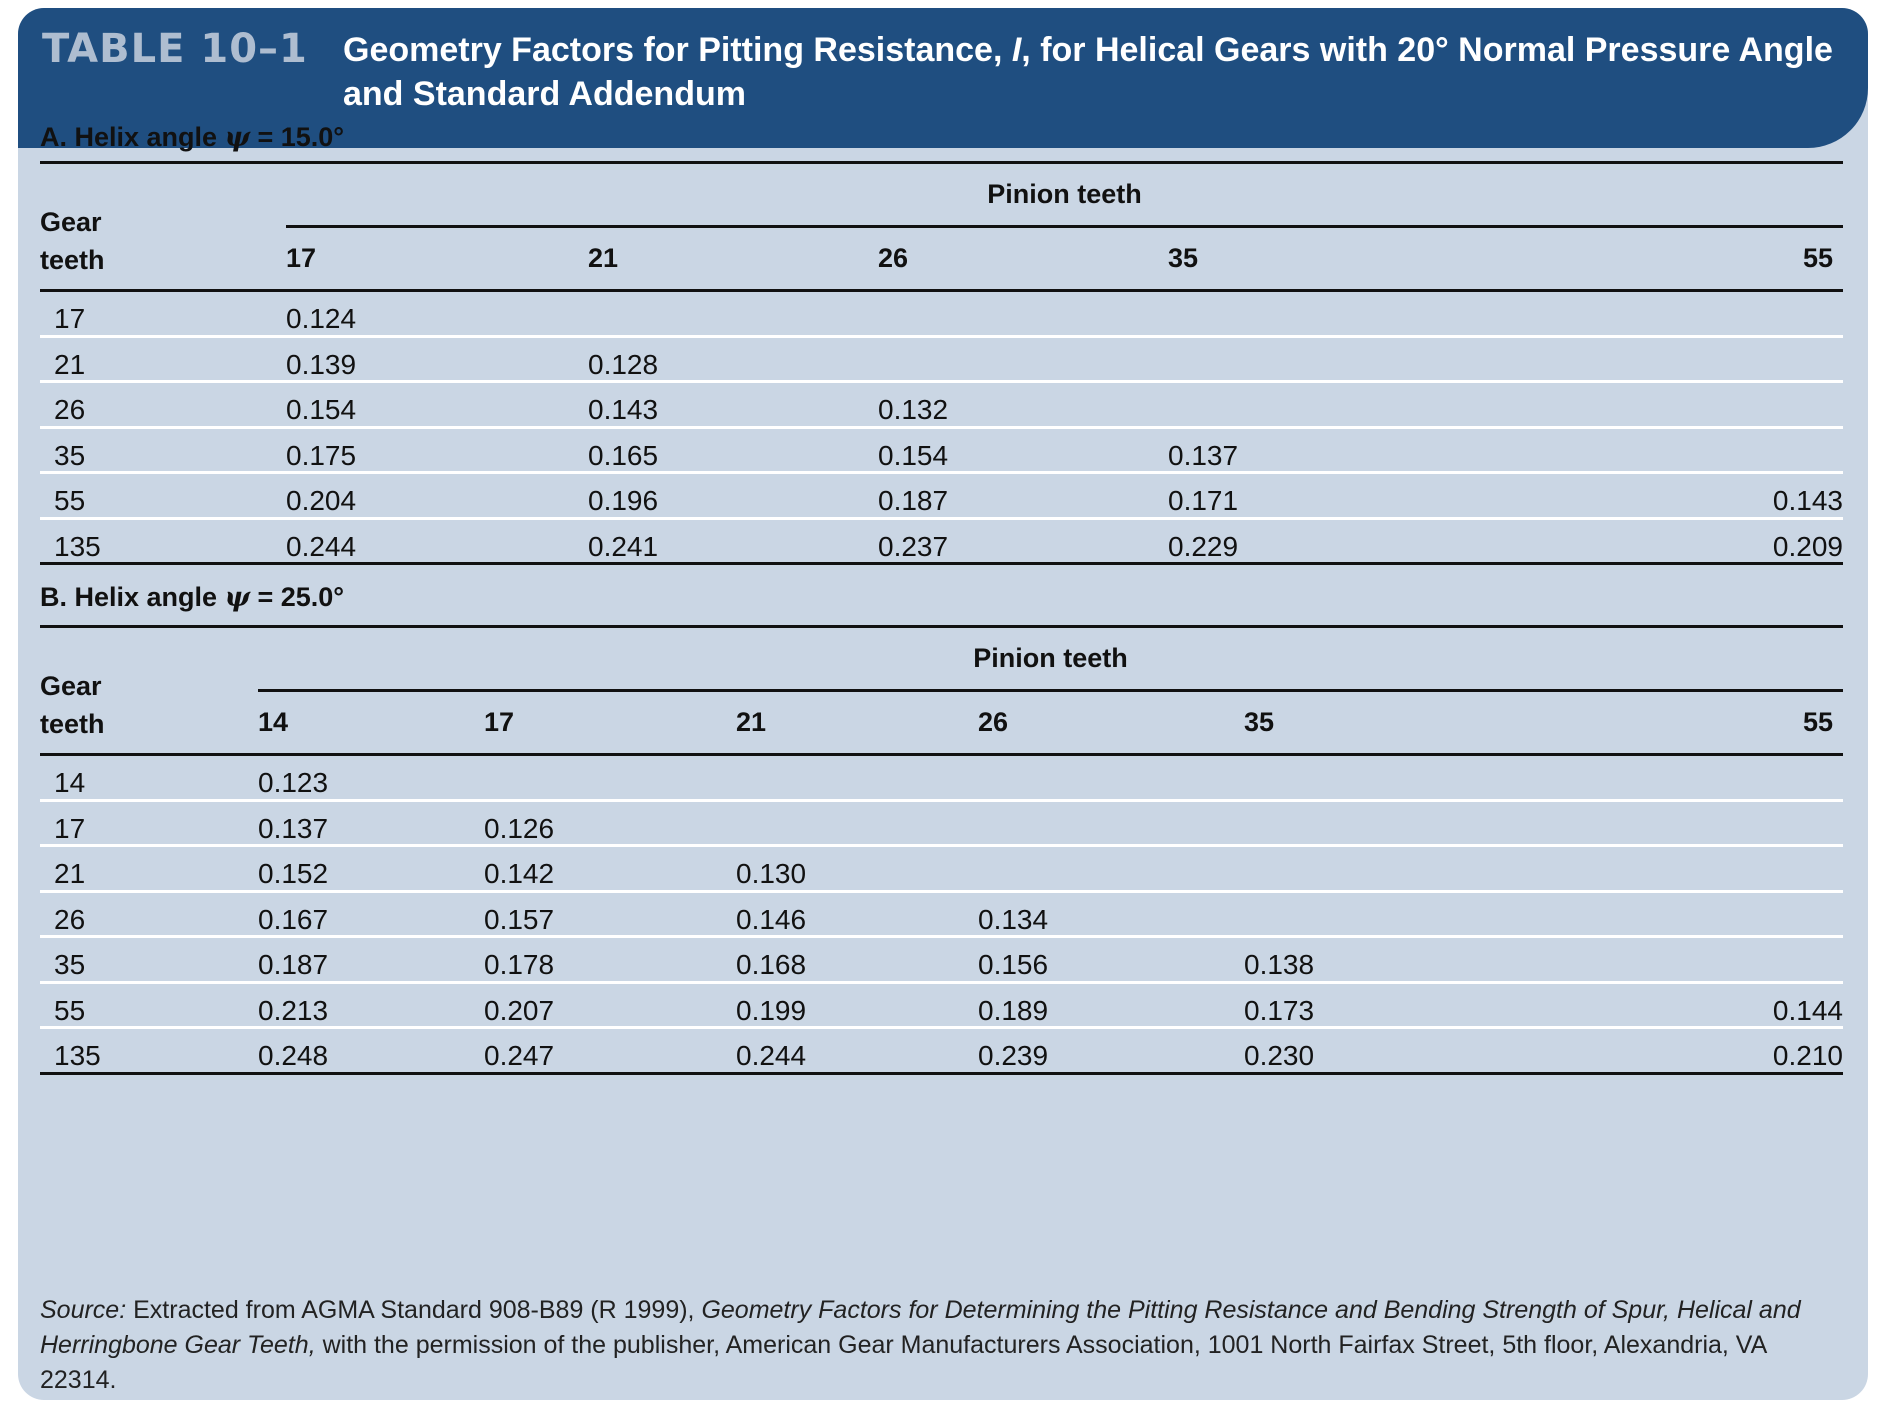  What do you see at coordinates (1807, 1010) in the screenshot?
I see `table-cell: 0.144` at bounding box center [1807, 1010].